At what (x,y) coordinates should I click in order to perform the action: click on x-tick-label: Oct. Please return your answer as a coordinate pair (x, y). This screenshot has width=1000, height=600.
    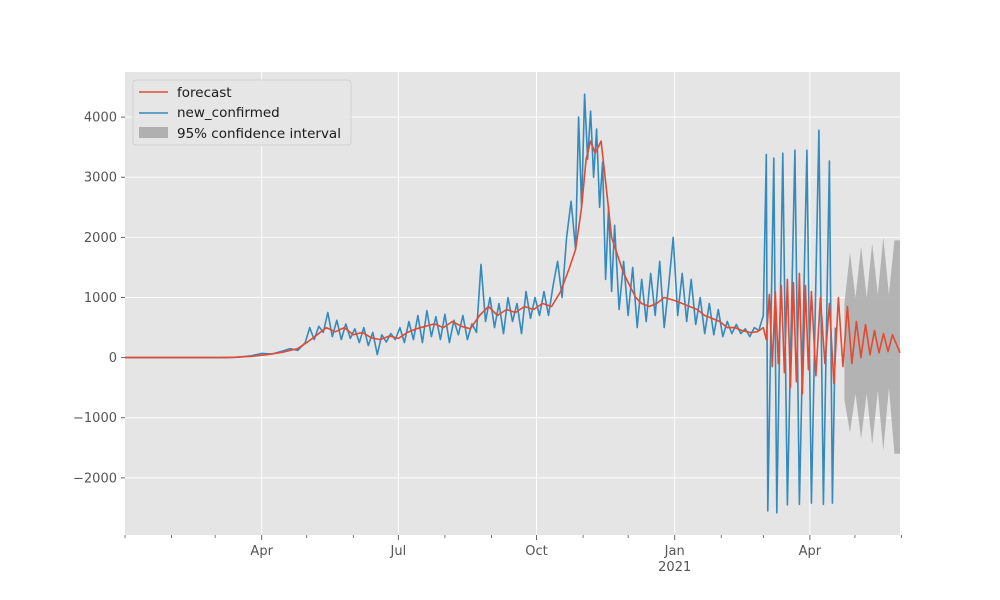
    Looking at the image, I should click on (536, 551).